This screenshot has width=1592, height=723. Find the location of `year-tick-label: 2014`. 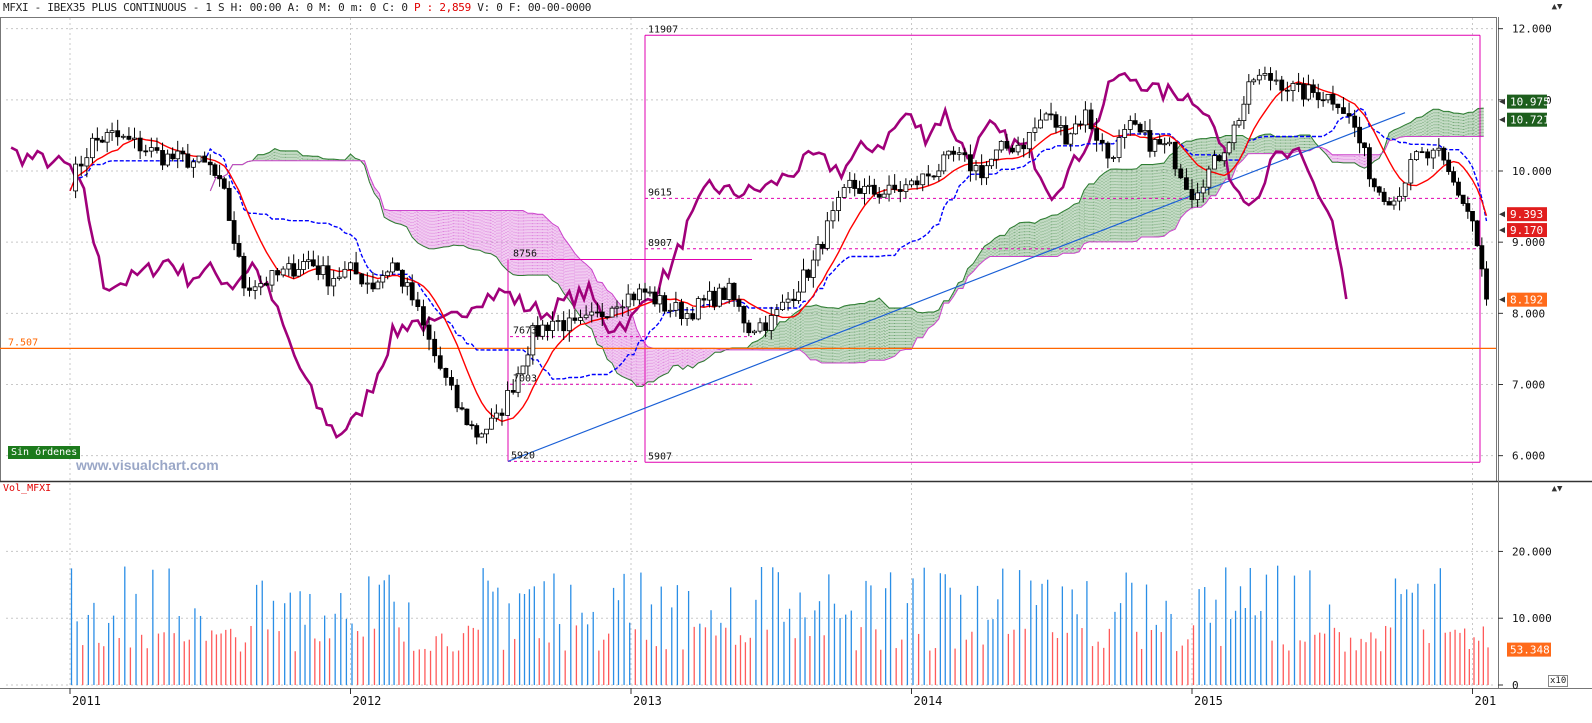

year-tick-label: 2014 is located at coordinates (928, 701).